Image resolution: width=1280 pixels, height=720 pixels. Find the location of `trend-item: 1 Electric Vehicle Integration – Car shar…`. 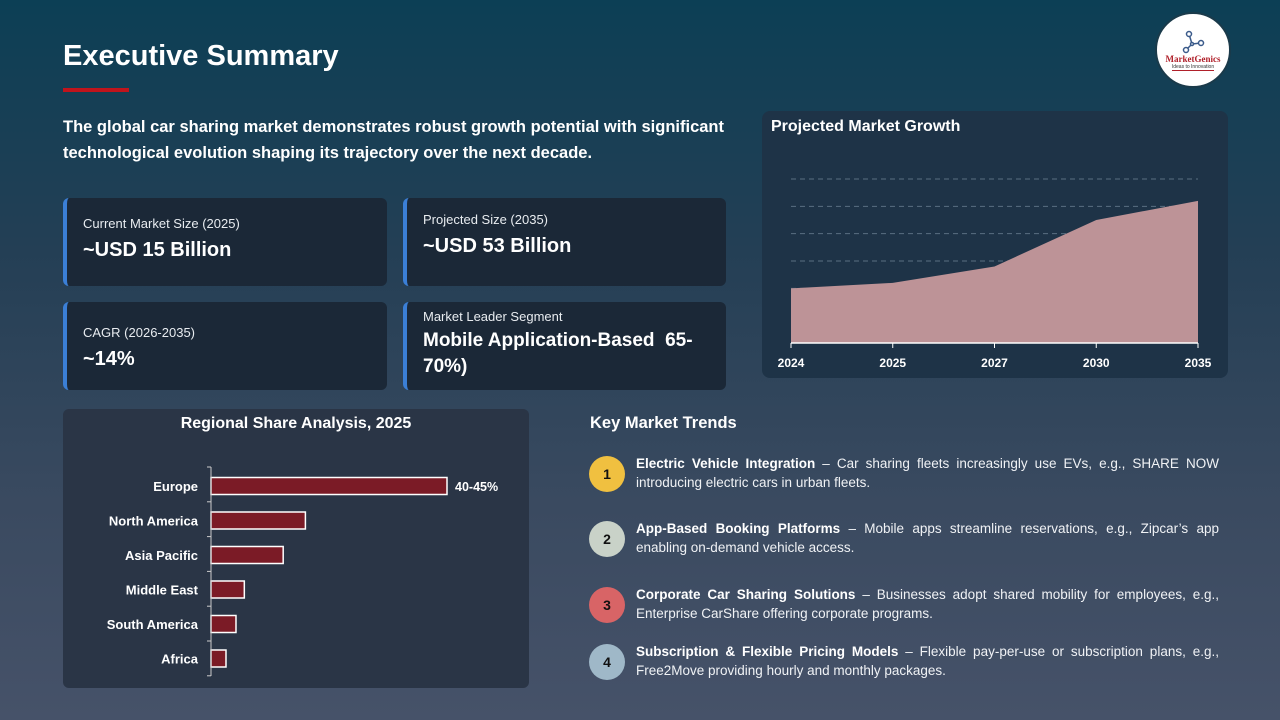

trend-item: 1 Electric Vehicle Integration – Car shar… is located at coordinates (904, 473).